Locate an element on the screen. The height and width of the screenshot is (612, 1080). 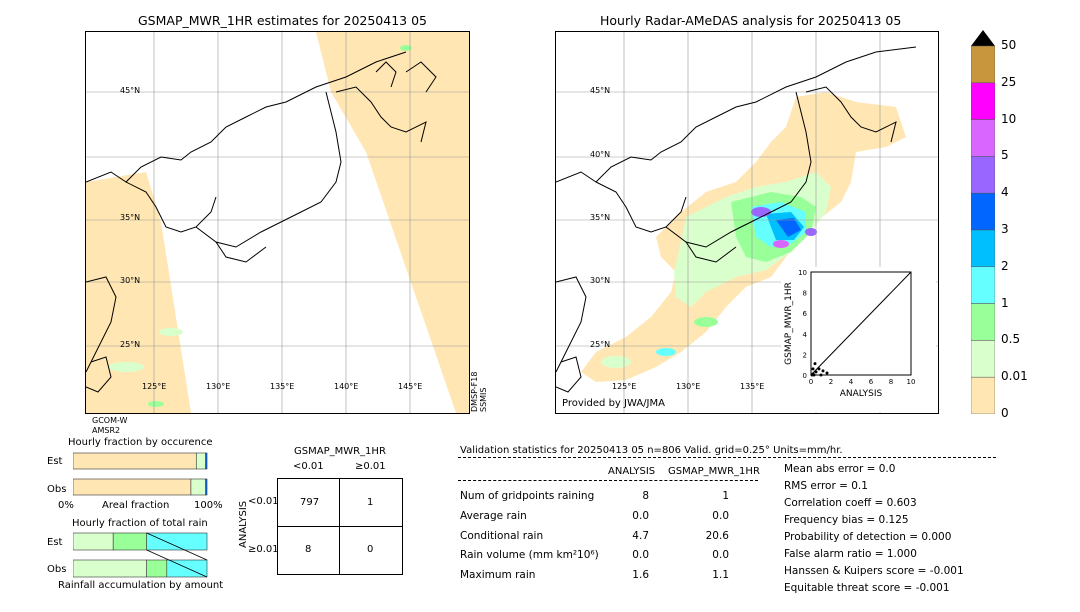
stat-analysis-rain-volume: 0.0 is located at coordinates (640, 555).